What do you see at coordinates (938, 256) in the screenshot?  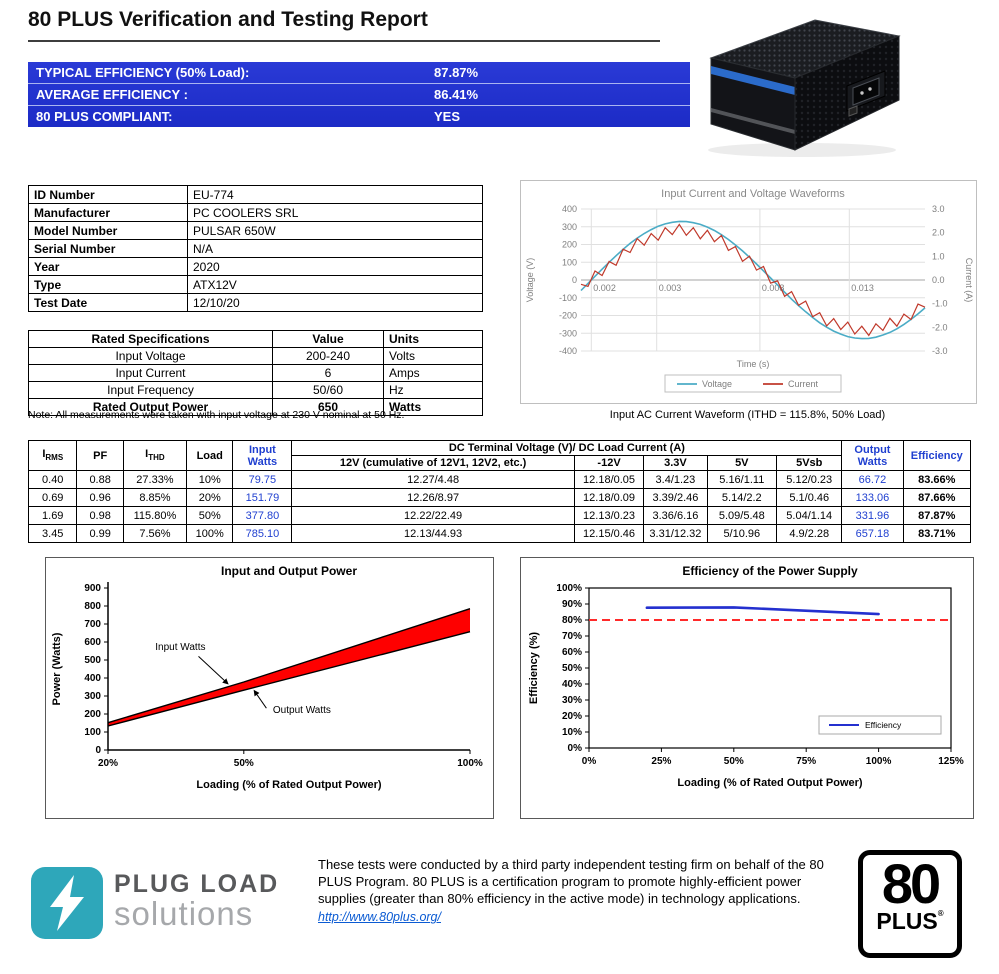 I see `svg-text: 1.0` at bounding box center [938, 256].